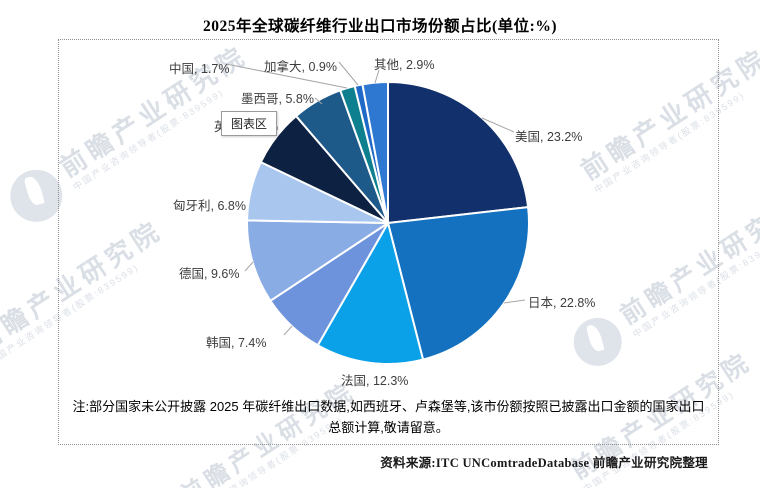 The image size is (760, 488). Describe the element at coordinates (380, 26) in the screenshot. I see `chart-title: 2025年全球碳纤维行业出口市场份额占比(单位:%)` at that location.